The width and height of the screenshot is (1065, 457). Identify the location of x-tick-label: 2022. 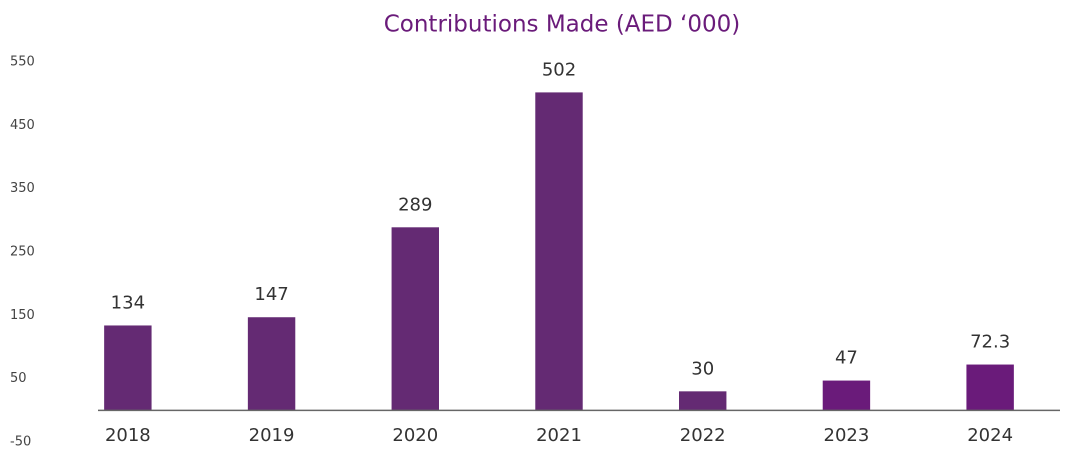
(703, 435).